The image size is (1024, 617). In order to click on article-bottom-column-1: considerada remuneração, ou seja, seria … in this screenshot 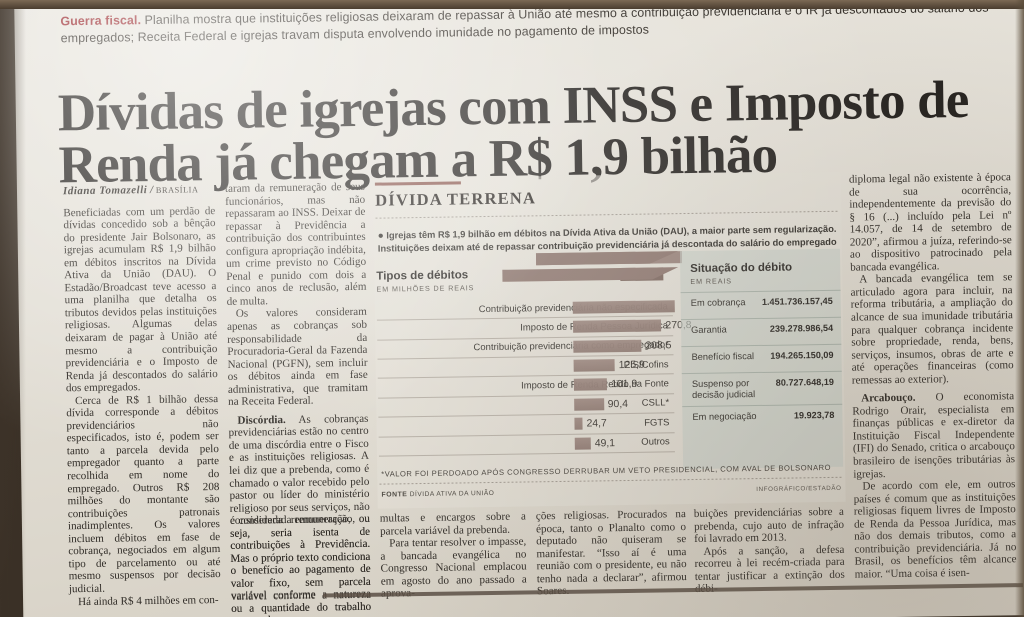, I will do `click(301, 565)`.